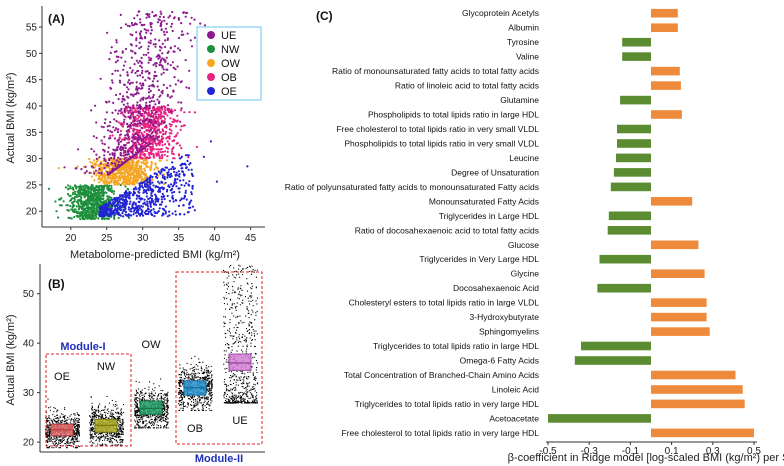 This screenshot has width=784, height=466. Describe the element at coordinates (29, 294) in the screenshot. I see `y-tick-label: 50` at that location.